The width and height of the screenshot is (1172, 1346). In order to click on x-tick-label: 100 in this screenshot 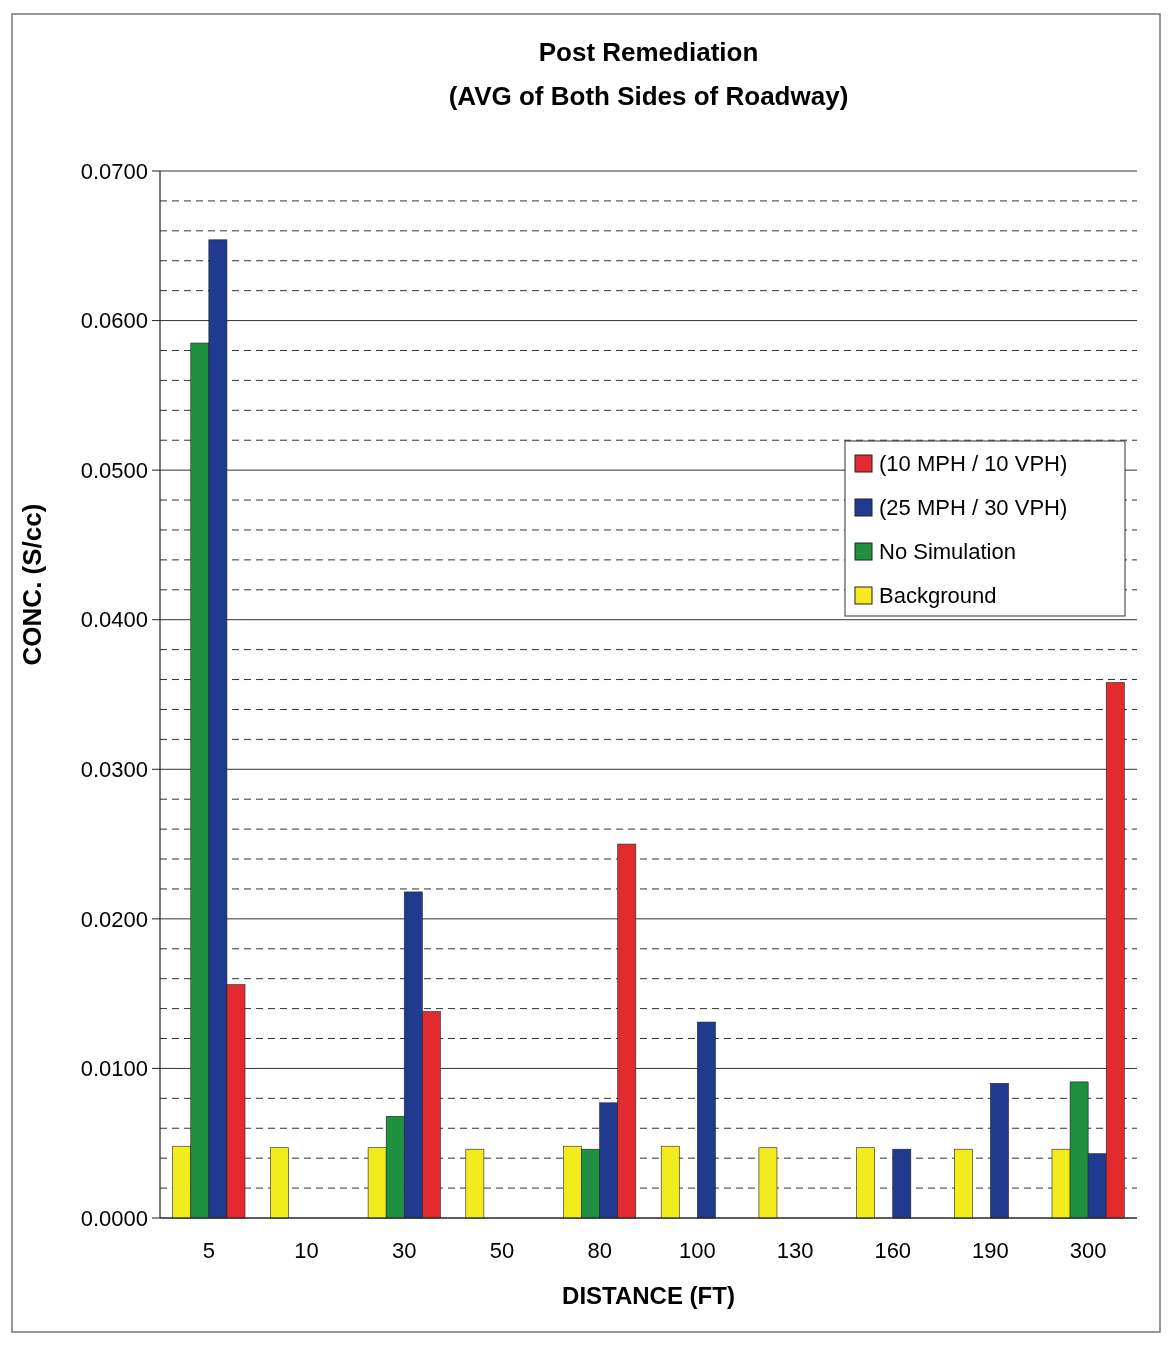, I will do `click(697, 1250)`.